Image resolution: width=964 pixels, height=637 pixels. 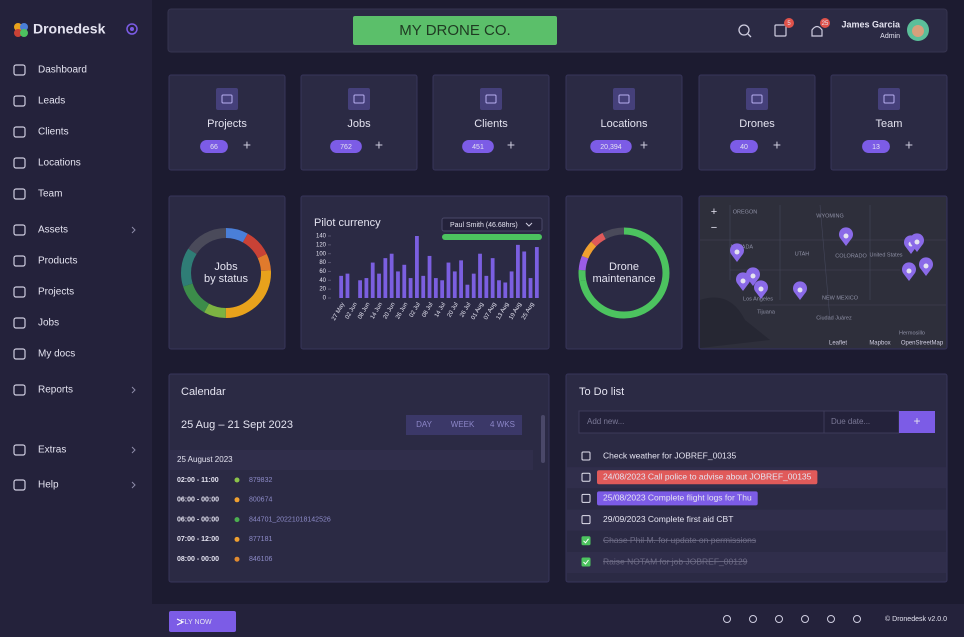 What do you see at coordinates (800, 290) in the screenshot?
I see `map-pin-dot` at bounding box center [800, 290].